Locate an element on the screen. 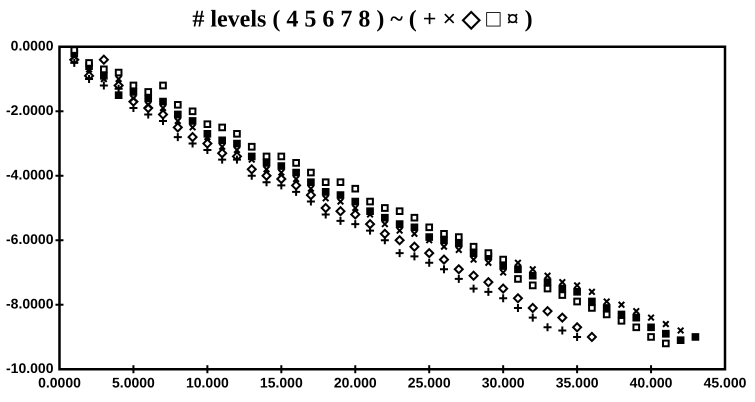 Image resolution: width=755 pixels, height=402 pixels. x-tick-label: 40.000 is located at coordinates (651, 382).